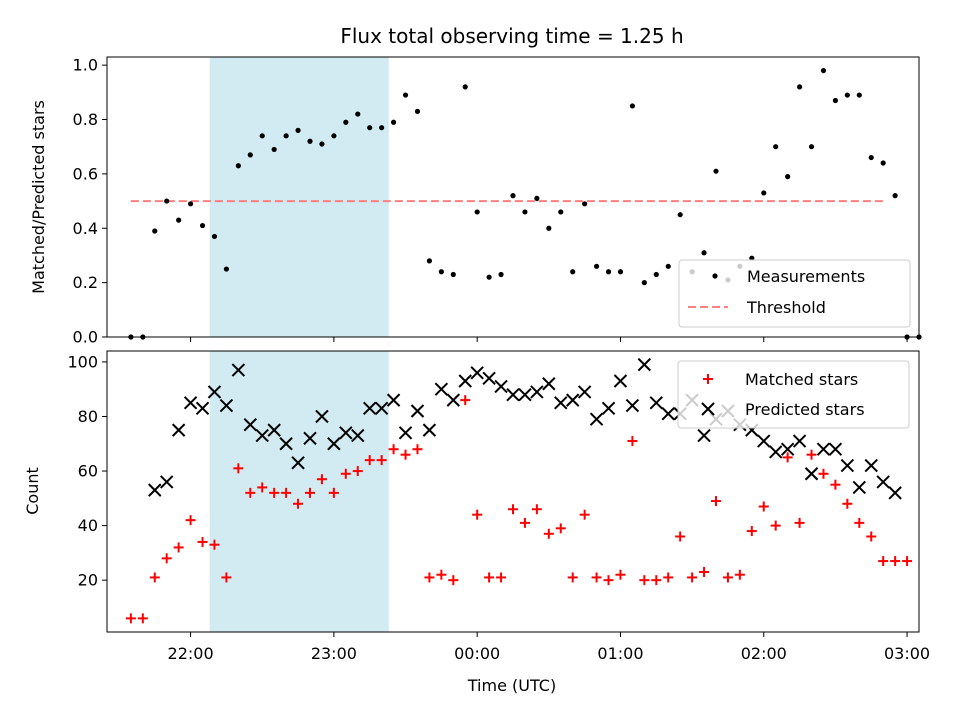 The image size is (960, 720). Describe the element at coordinates (715, 276) in the screenshot. I see `top-legend-measurements-marker` at that location.